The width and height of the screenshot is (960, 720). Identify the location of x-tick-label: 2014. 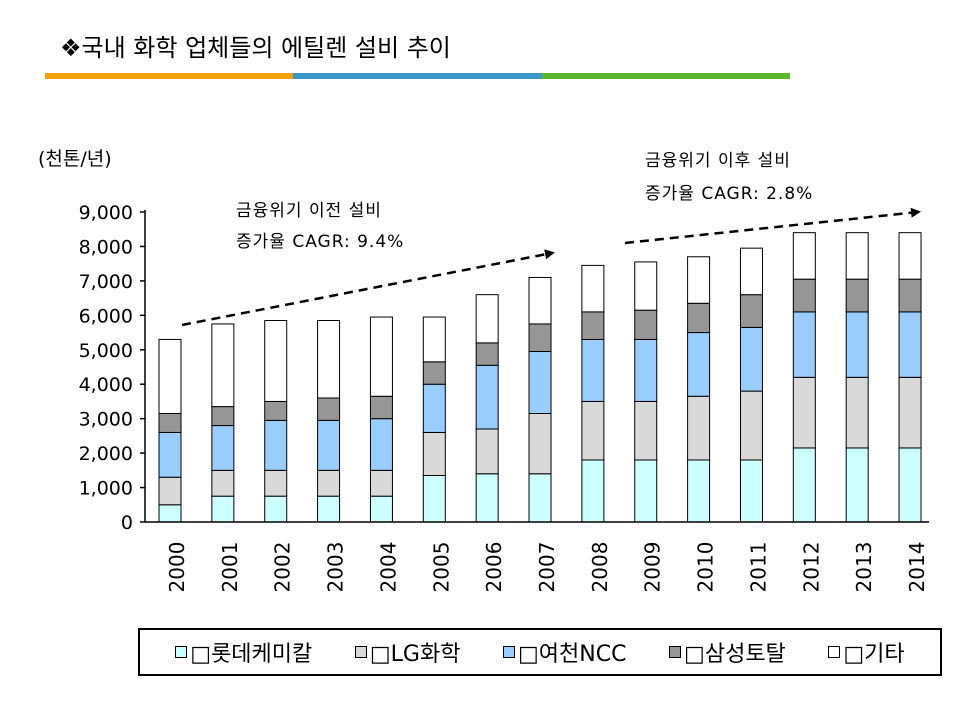
(917, 567).